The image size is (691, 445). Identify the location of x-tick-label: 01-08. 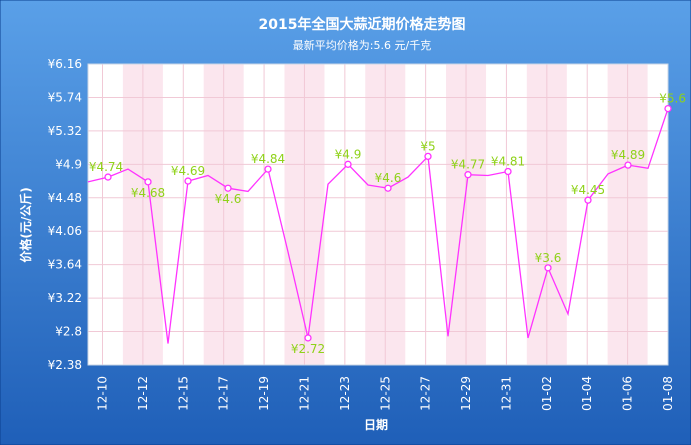
(668, 393).